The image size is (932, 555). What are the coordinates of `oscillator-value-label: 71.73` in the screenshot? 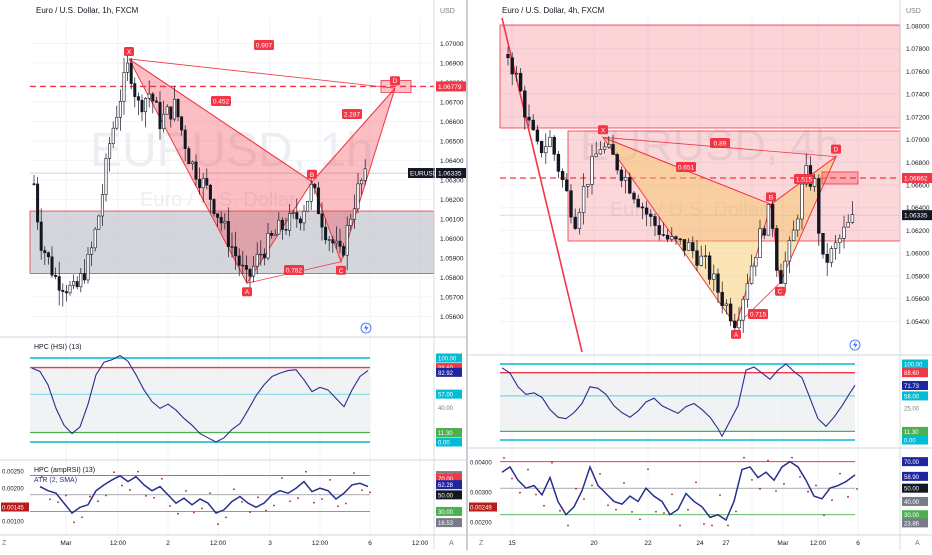 It's located at (912, 387).